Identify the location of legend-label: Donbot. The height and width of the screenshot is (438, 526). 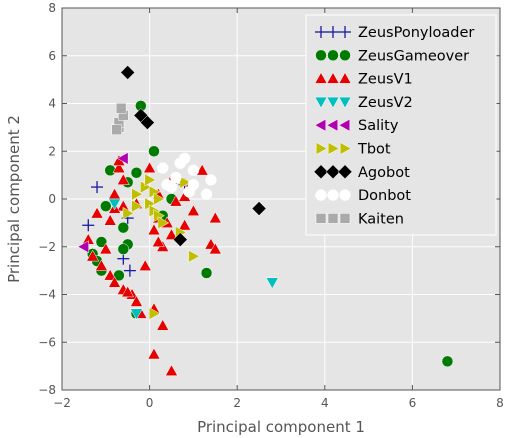
(384, 196).